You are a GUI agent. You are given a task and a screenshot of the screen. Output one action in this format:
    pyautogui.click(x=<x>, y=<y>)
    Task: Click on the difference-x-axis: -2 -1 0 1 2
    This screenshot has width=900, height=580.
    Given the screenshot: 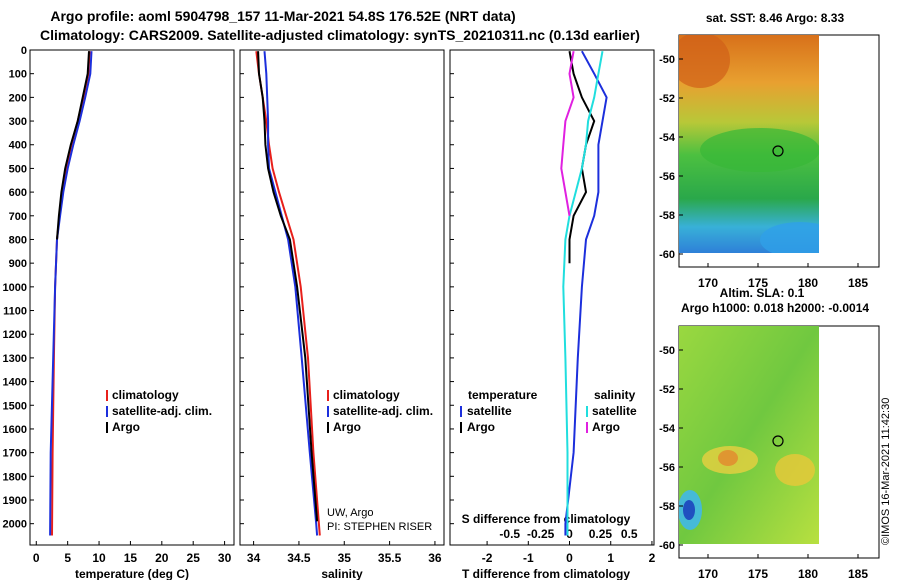 What is the action you would take?
    pyautogui.click(x=569, y=553)
    